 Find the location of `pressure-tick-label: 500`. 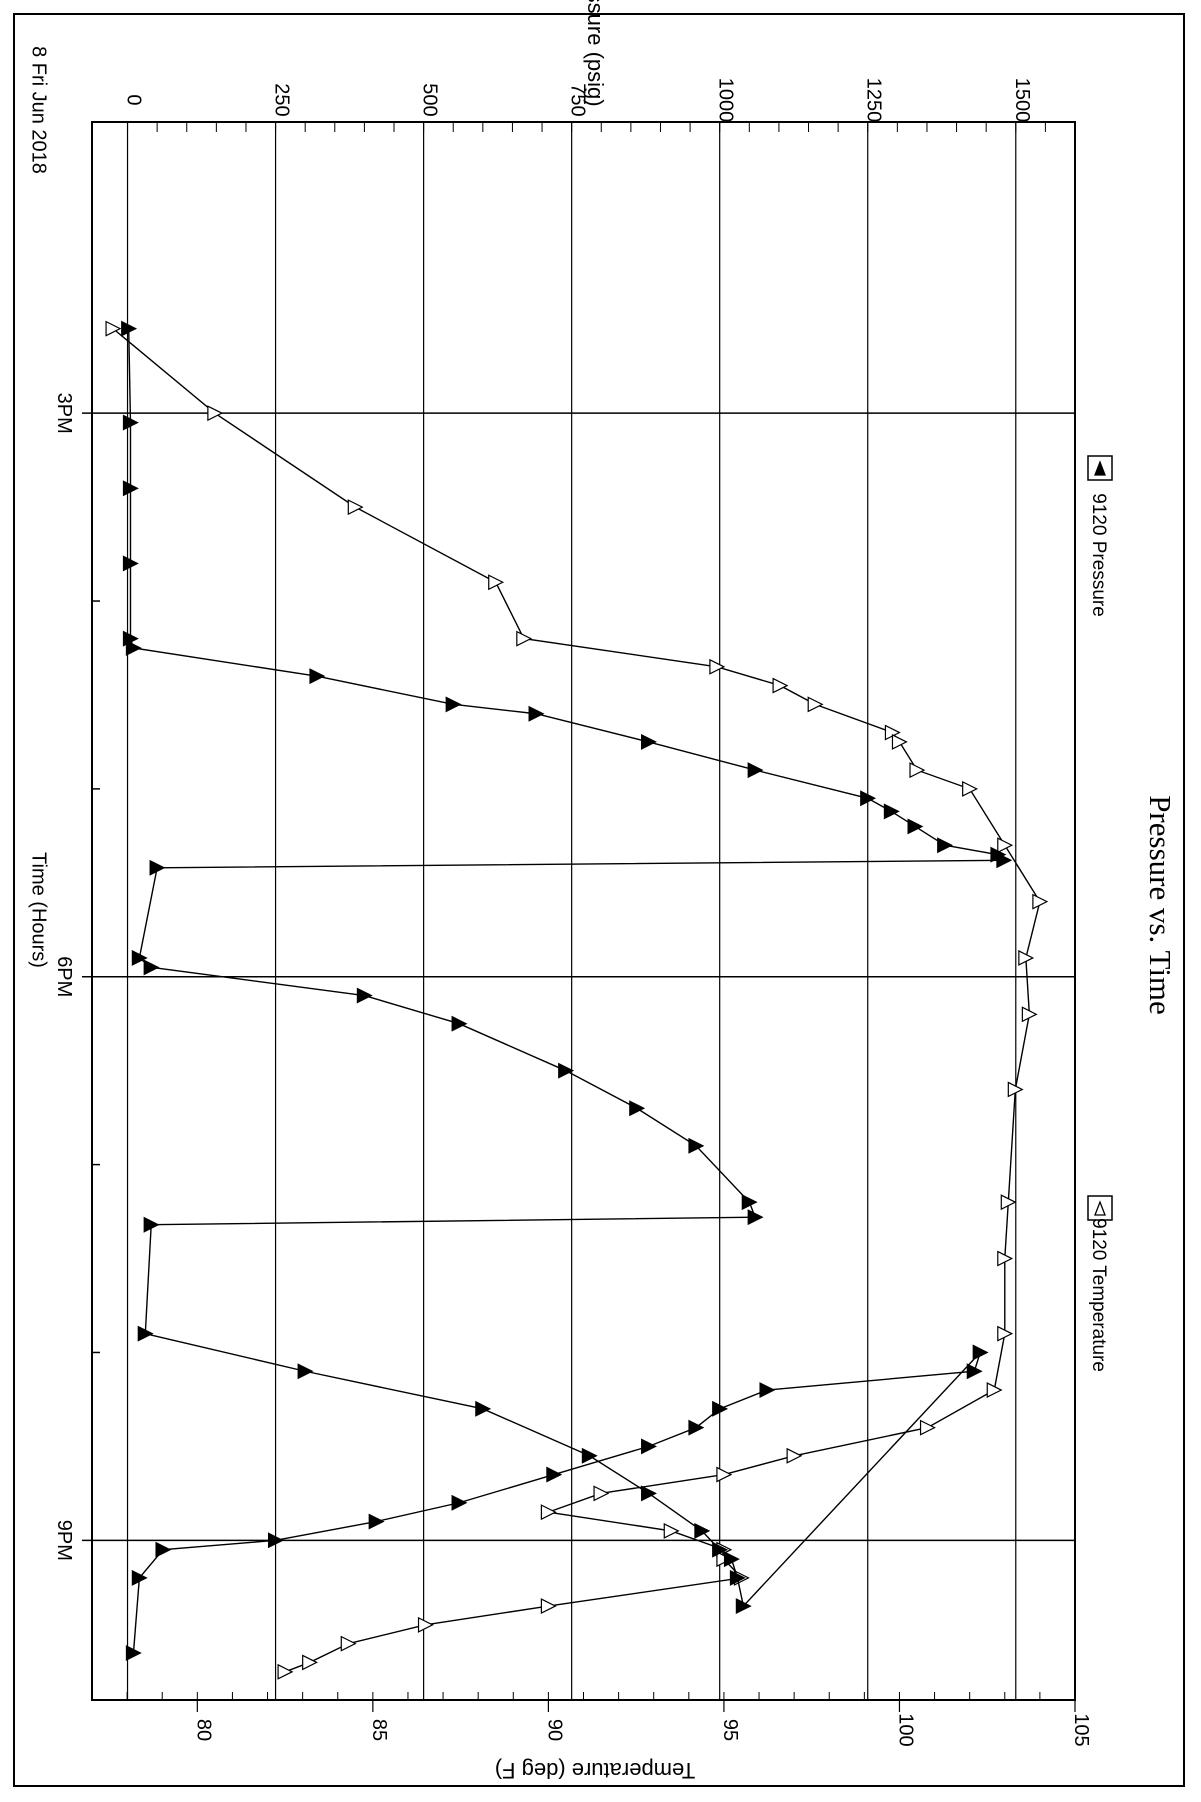

pressure-tick-label: 500 is located at coordinates (430, 99).